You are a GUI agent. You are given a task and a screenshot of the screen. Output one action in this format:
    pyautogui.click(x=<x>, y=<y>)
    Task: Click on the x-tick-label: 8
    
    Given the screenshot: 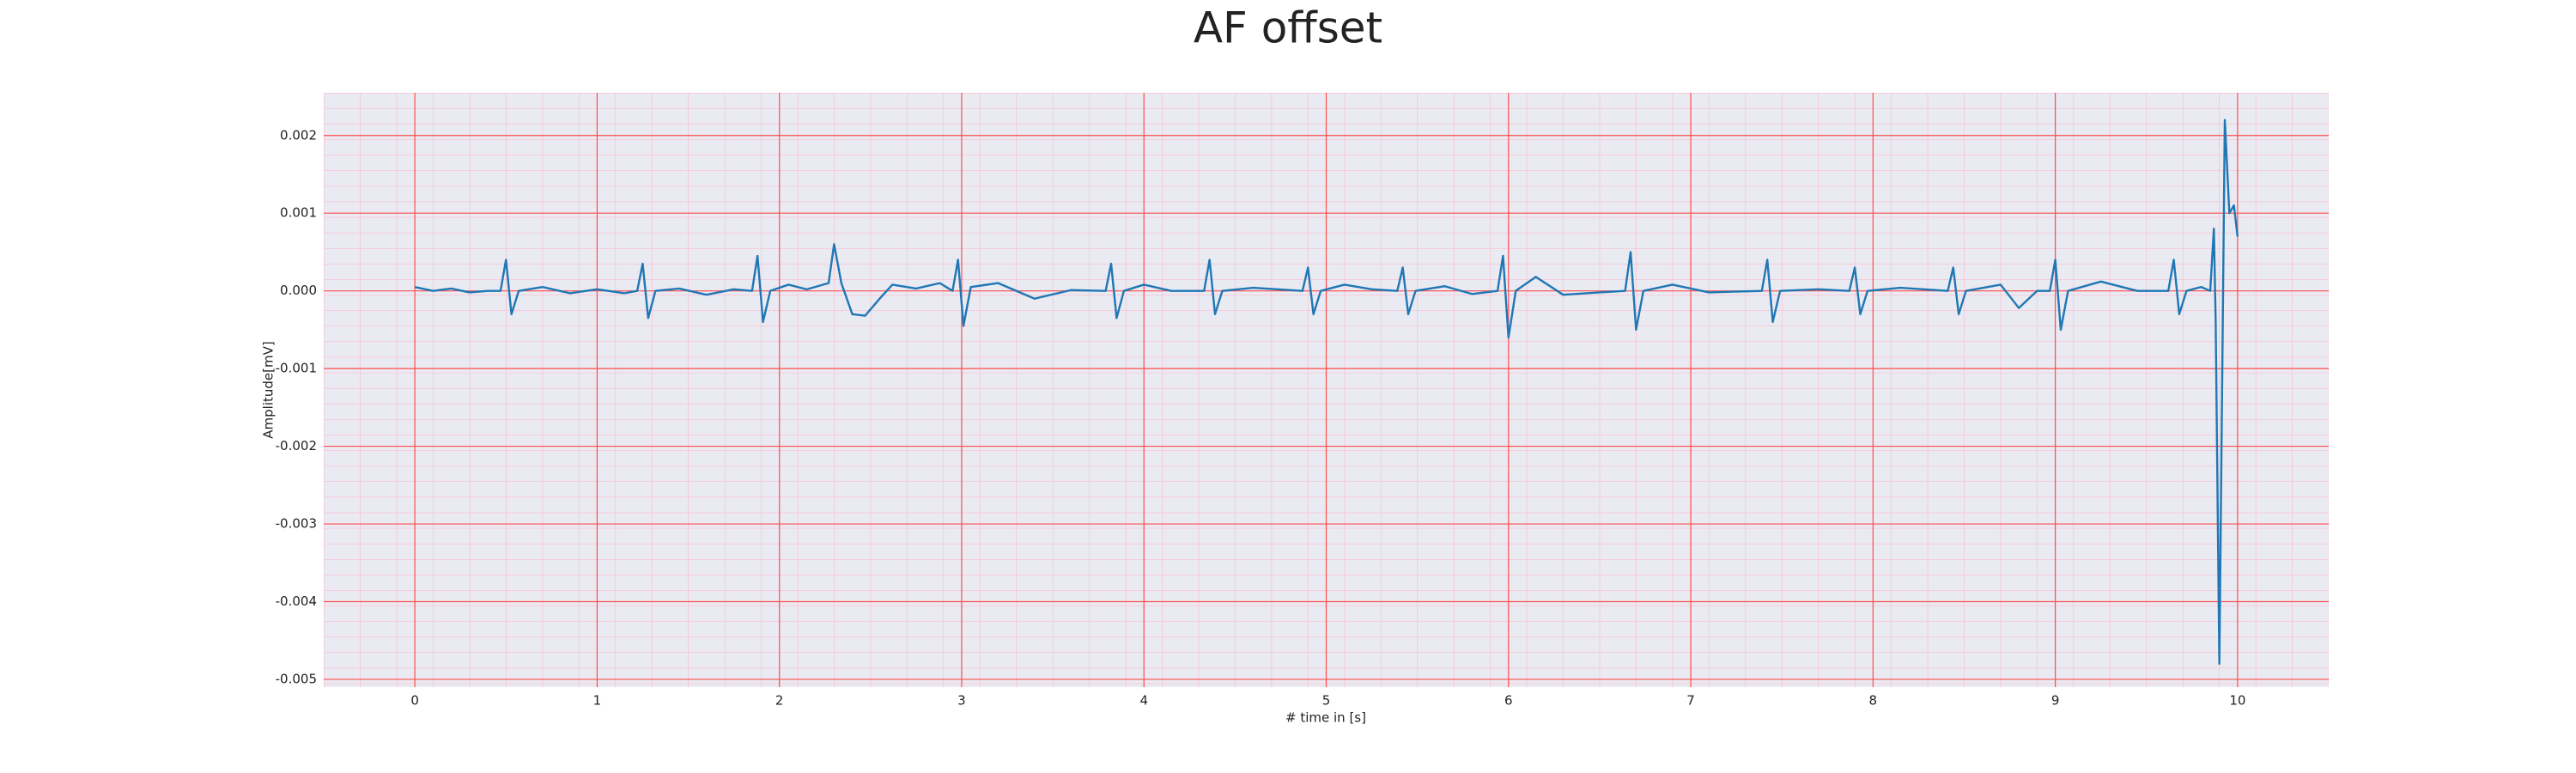 What is the action you would take?
    pyautogui.click(x=1873, y=701)
    